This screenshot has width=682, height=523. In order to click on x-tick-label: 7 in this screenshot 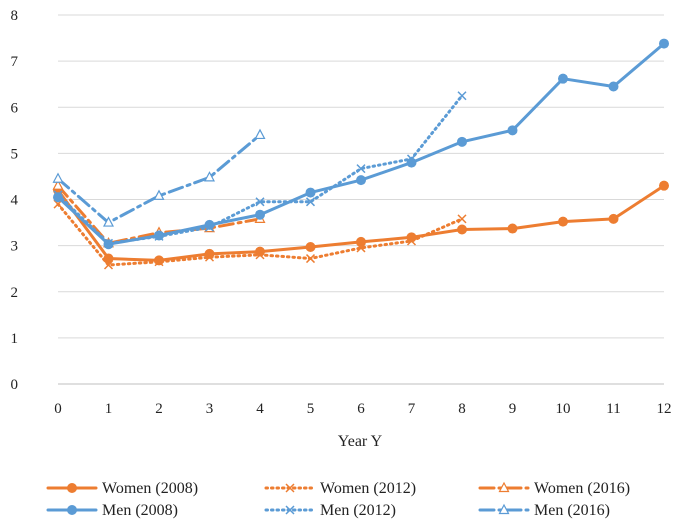, I will do `click(412, 409)`.